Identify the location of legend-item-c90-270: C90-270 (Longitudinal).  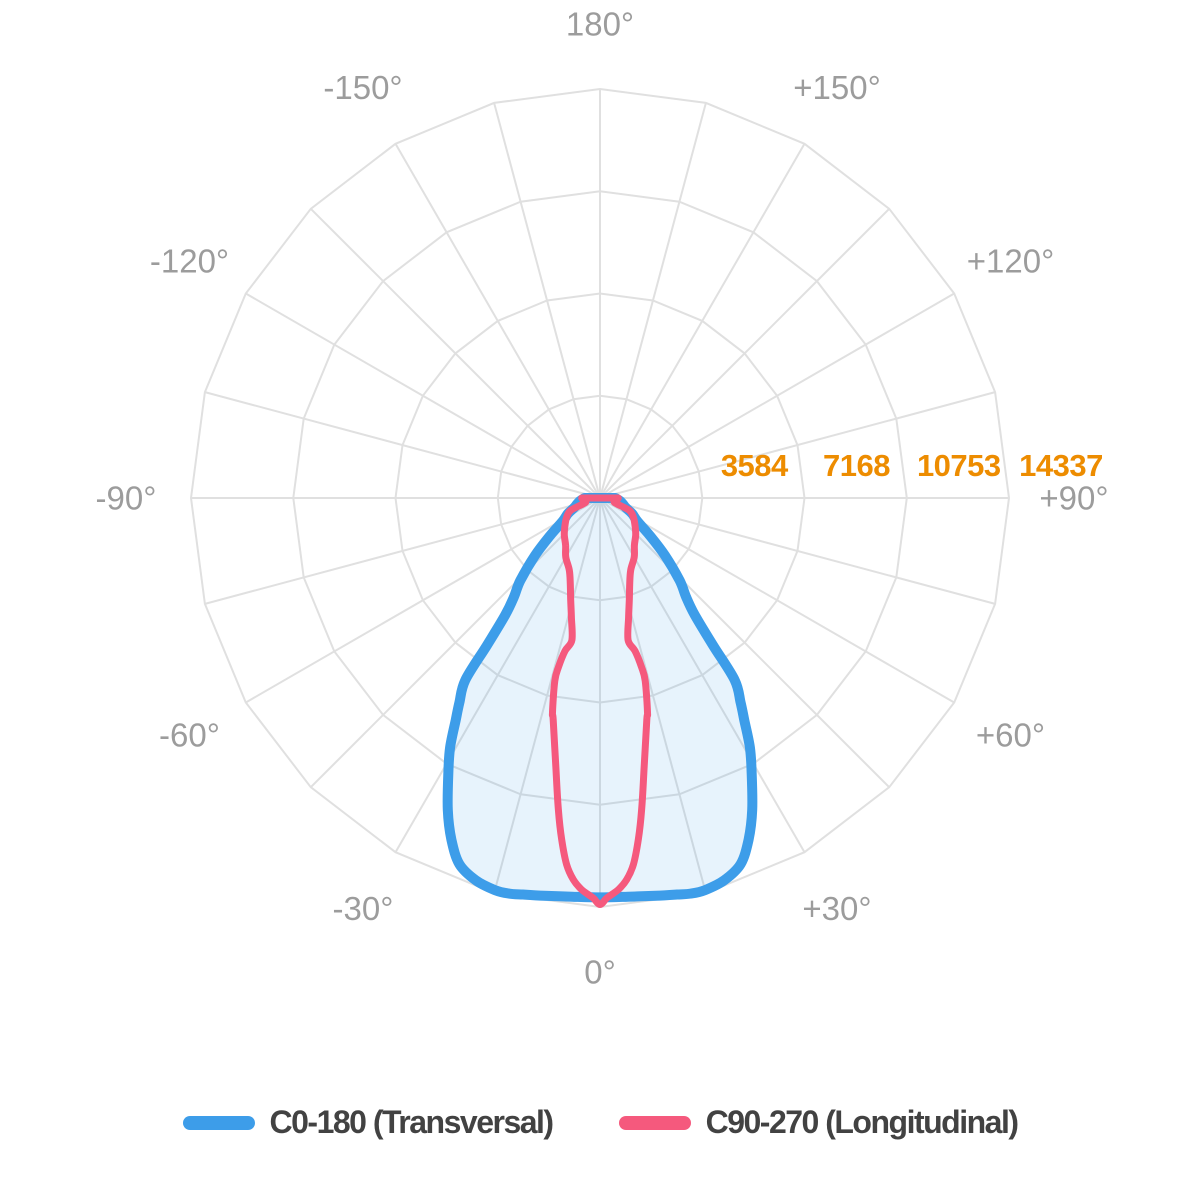
(818, 1122).